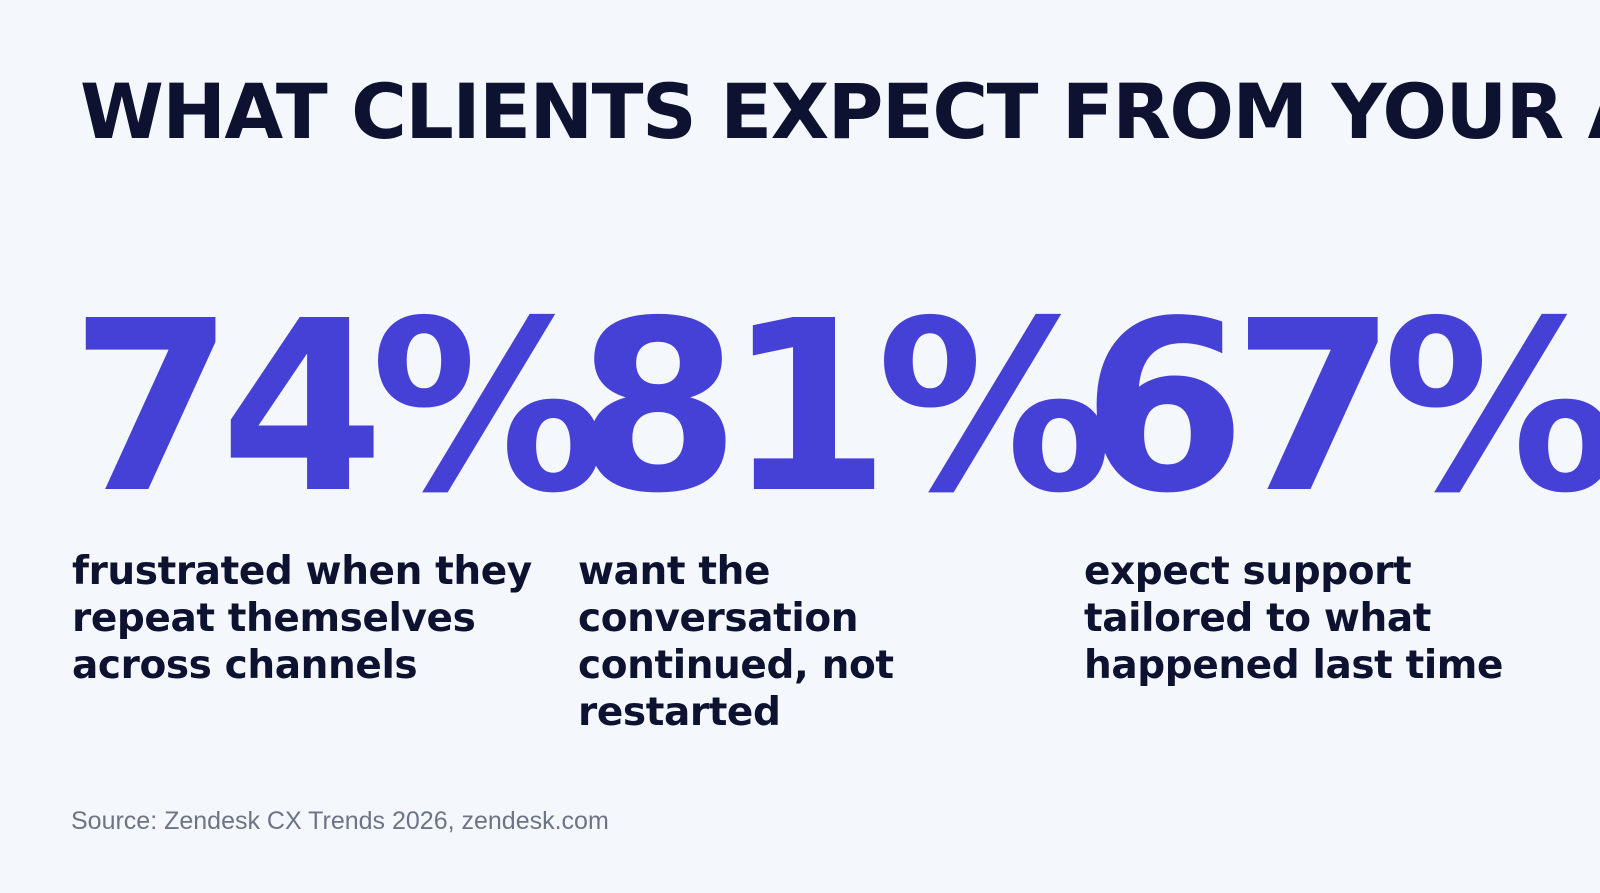  Describe the element at coordinates (1341, 407) in the screenshot. I see `stat-value: 67%` at that location.